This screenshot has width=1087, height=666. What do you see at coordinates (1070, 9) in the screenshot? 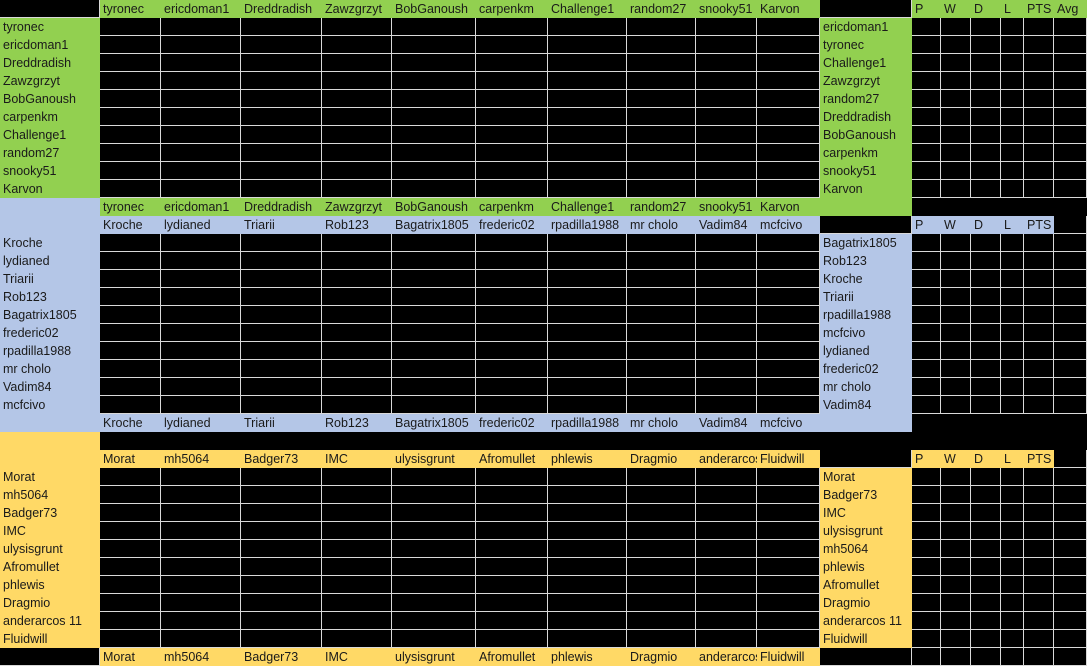
I see `stat-header-avg: Avg` at bounding box center [1070, 9].